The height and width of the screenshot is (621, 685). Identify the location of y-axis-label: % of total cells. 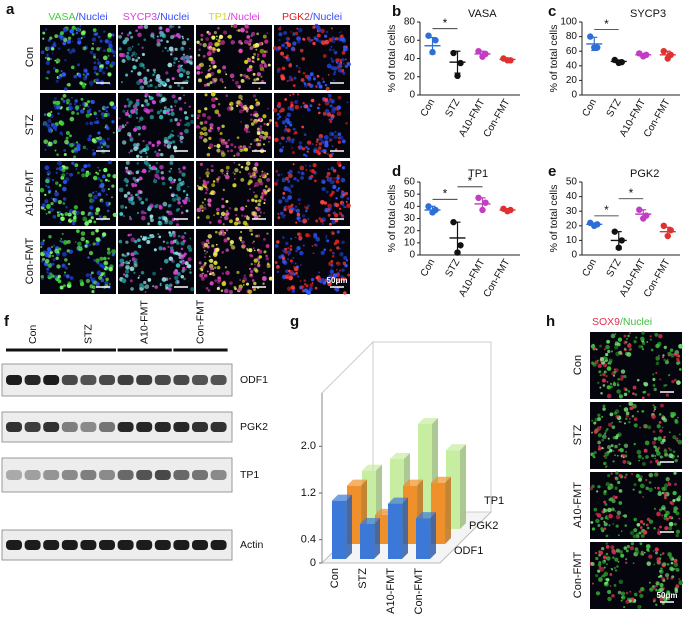
(392, 219).